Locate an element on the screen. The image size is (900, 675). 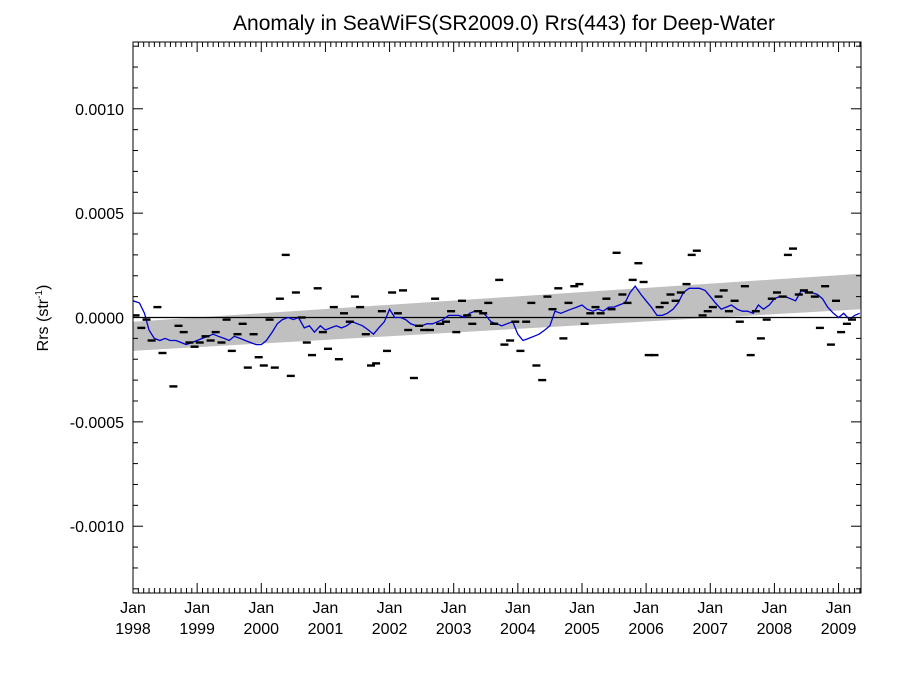
x-tick-label-year: 2001 is located at coordinates (326, 629).